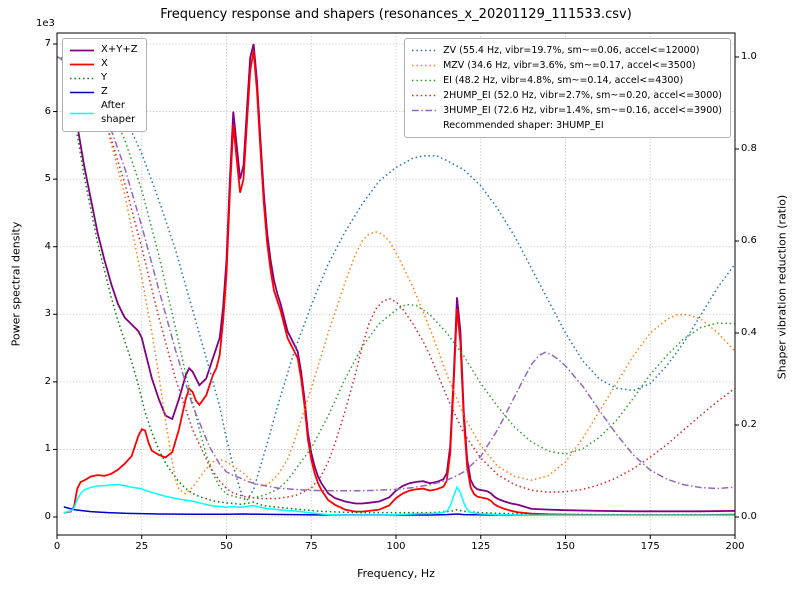 Image resolution: width=800 pixels, height=600 pixels. Describe the element at coordinates (57, 546) in the screenshot. I see `x-tick-label: 0` at that location.